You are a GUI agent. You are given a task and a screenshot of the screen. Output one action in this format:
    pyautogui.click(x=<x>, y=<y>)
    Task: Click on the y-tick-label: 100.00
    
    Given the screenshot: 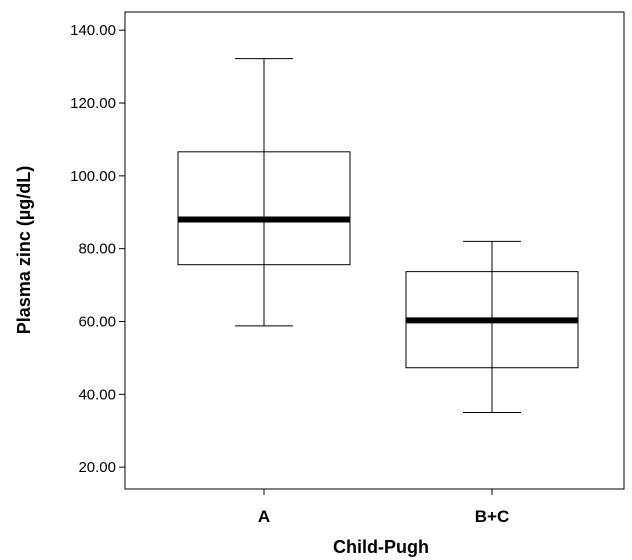 What is the action you would take?
    pyautogui.click(x=93, y=176)
    